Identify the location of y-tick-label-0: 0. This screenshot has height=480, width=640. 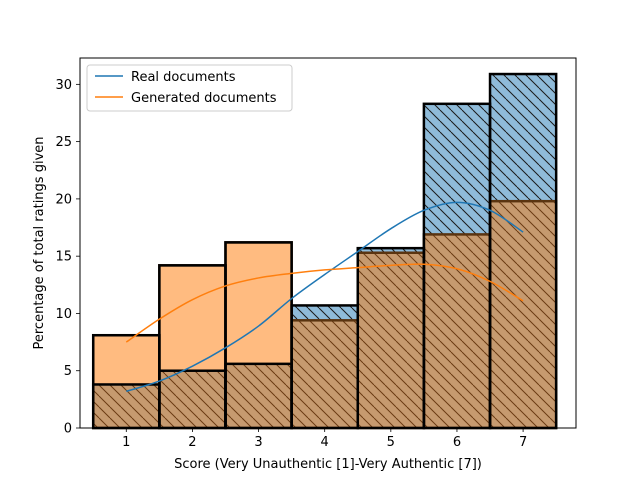
(68, 429).